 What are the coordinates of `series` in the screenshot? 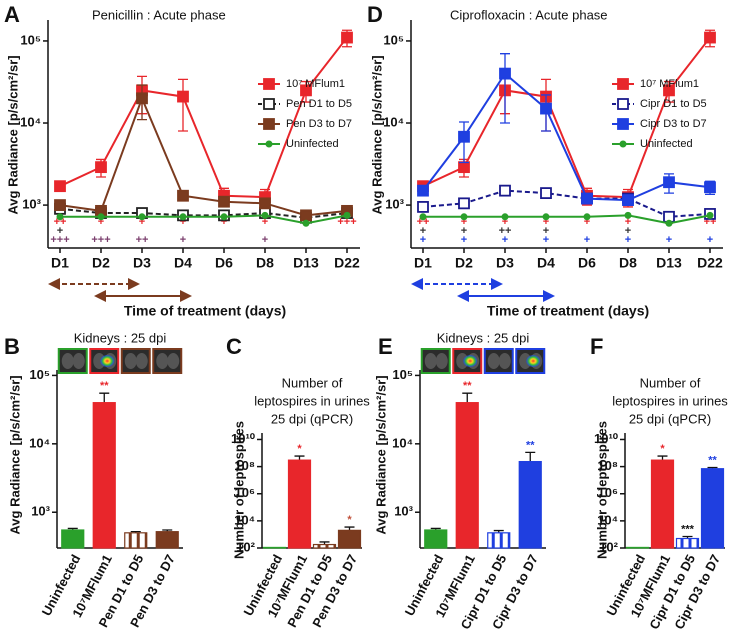 It's located at (566, 130).